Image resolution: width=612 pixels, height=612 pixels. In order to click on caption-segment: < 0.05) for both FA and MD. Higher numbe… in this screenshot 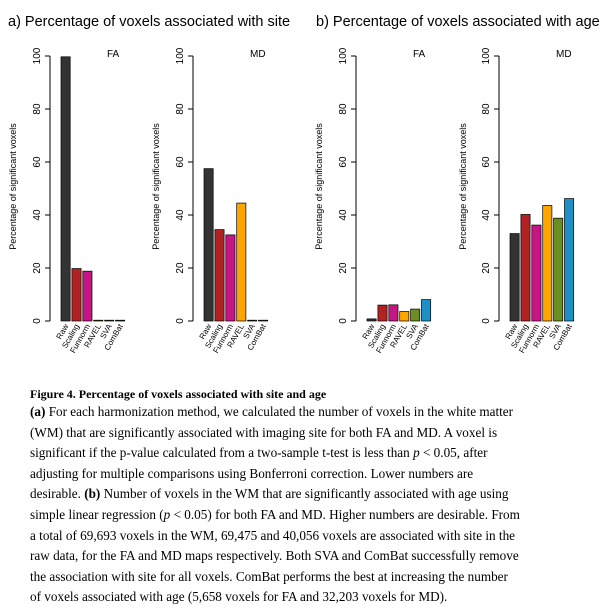, I will do `click(345, 514)`.